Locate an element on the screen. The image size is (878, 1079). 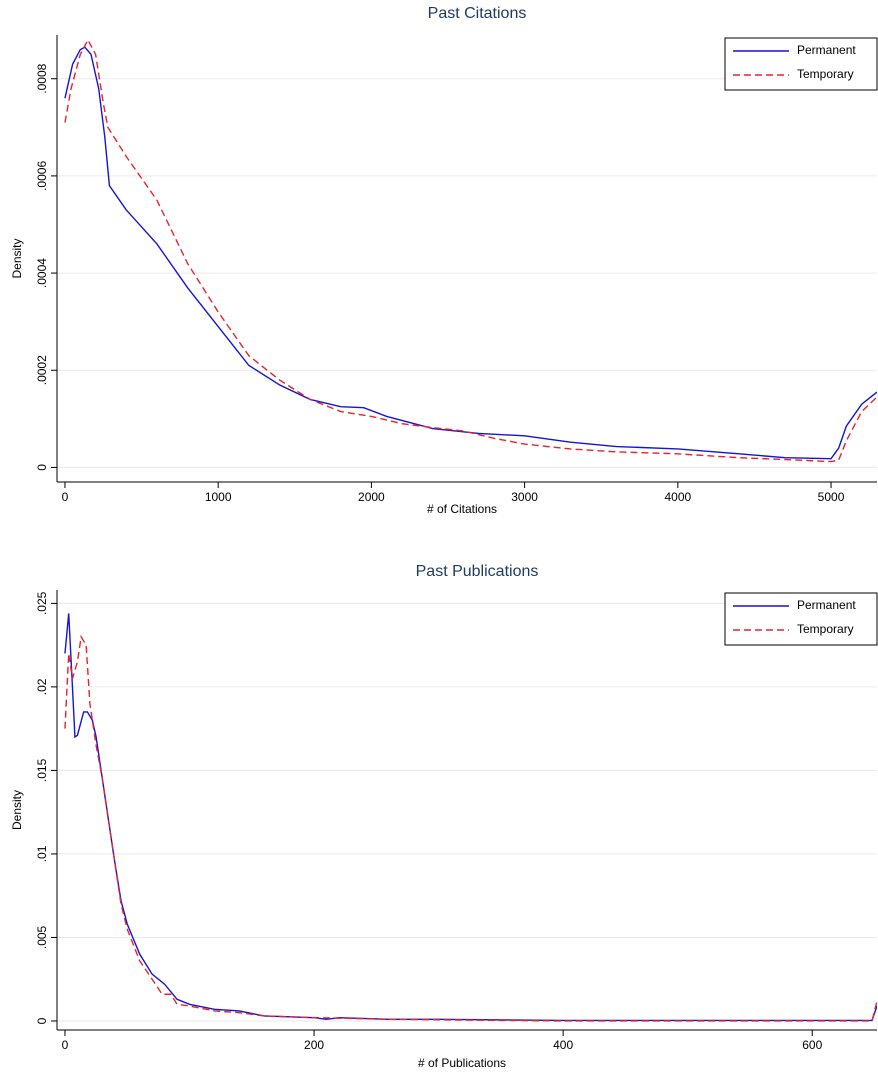
y-tick-label: .025 is located at coordinates (42, 603).